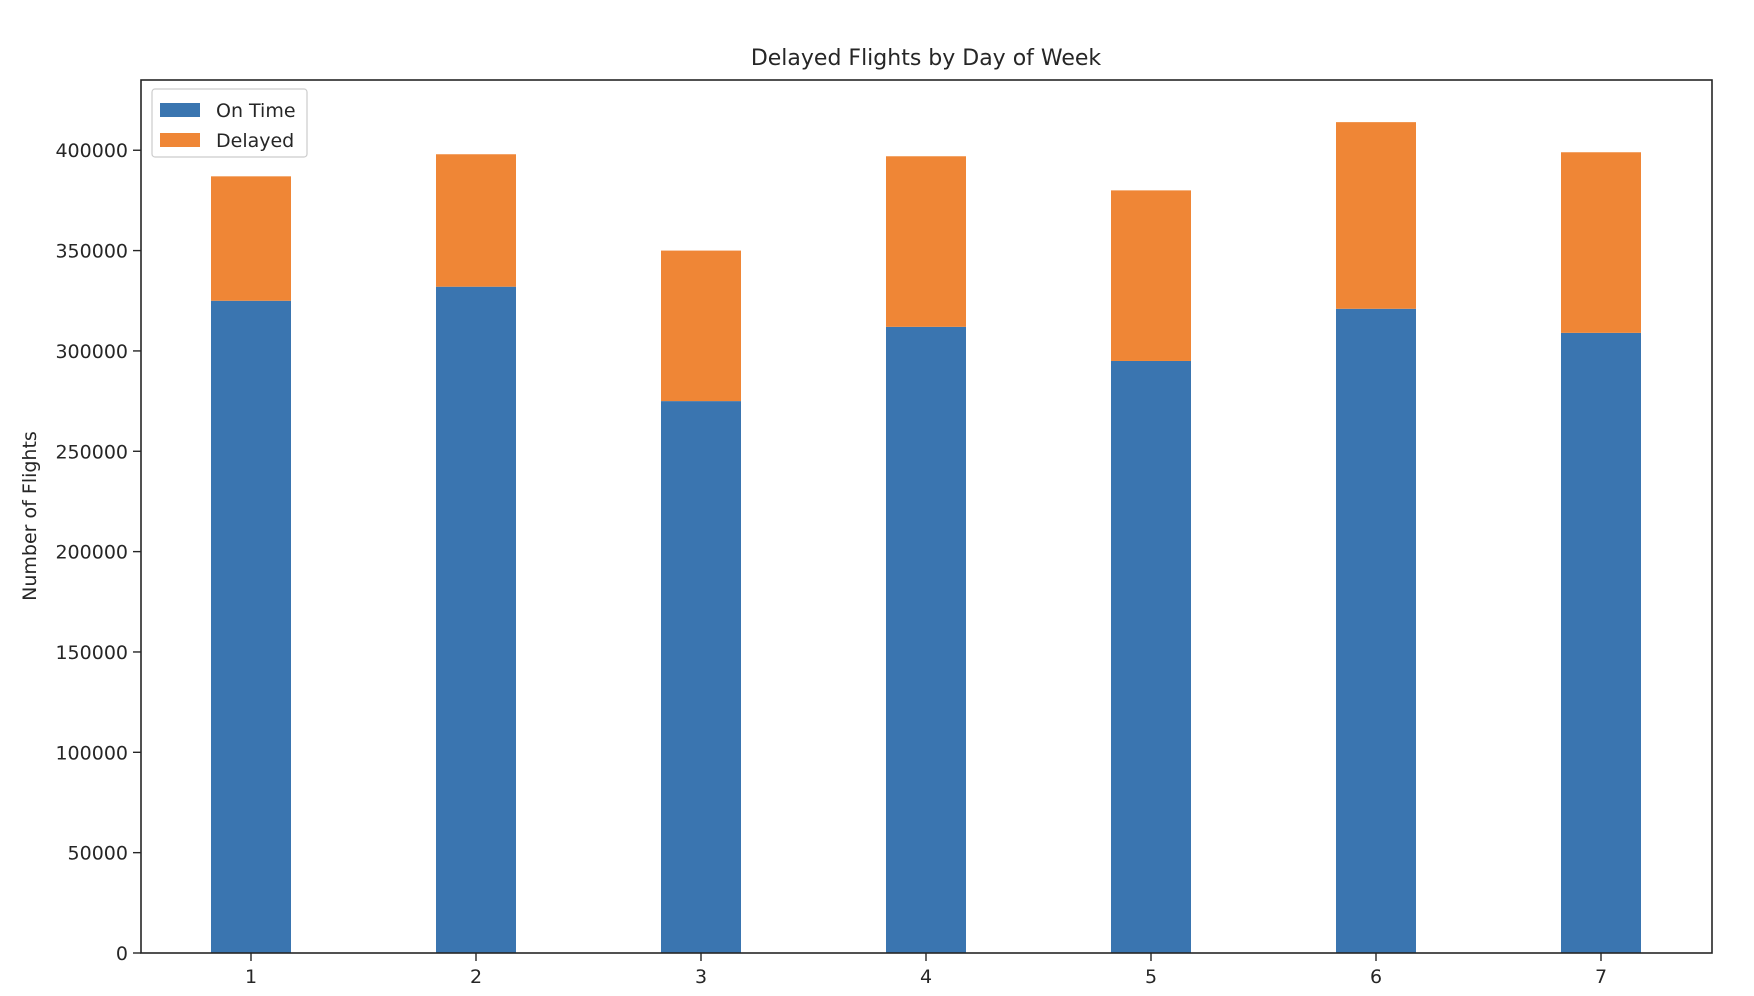 This screenshot has height=996, width=1754. What do you see at coordinates (255, 141) in the screenshot?
I see `legend-label-delayed: Delayed` at bounding box center [255, 141].